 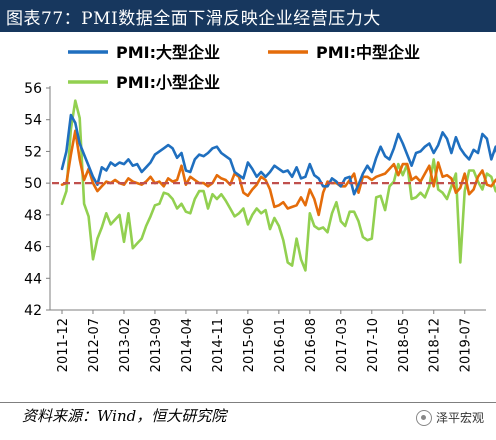 I want to click on y-tick-label: 50, so click(x=33, y=184).